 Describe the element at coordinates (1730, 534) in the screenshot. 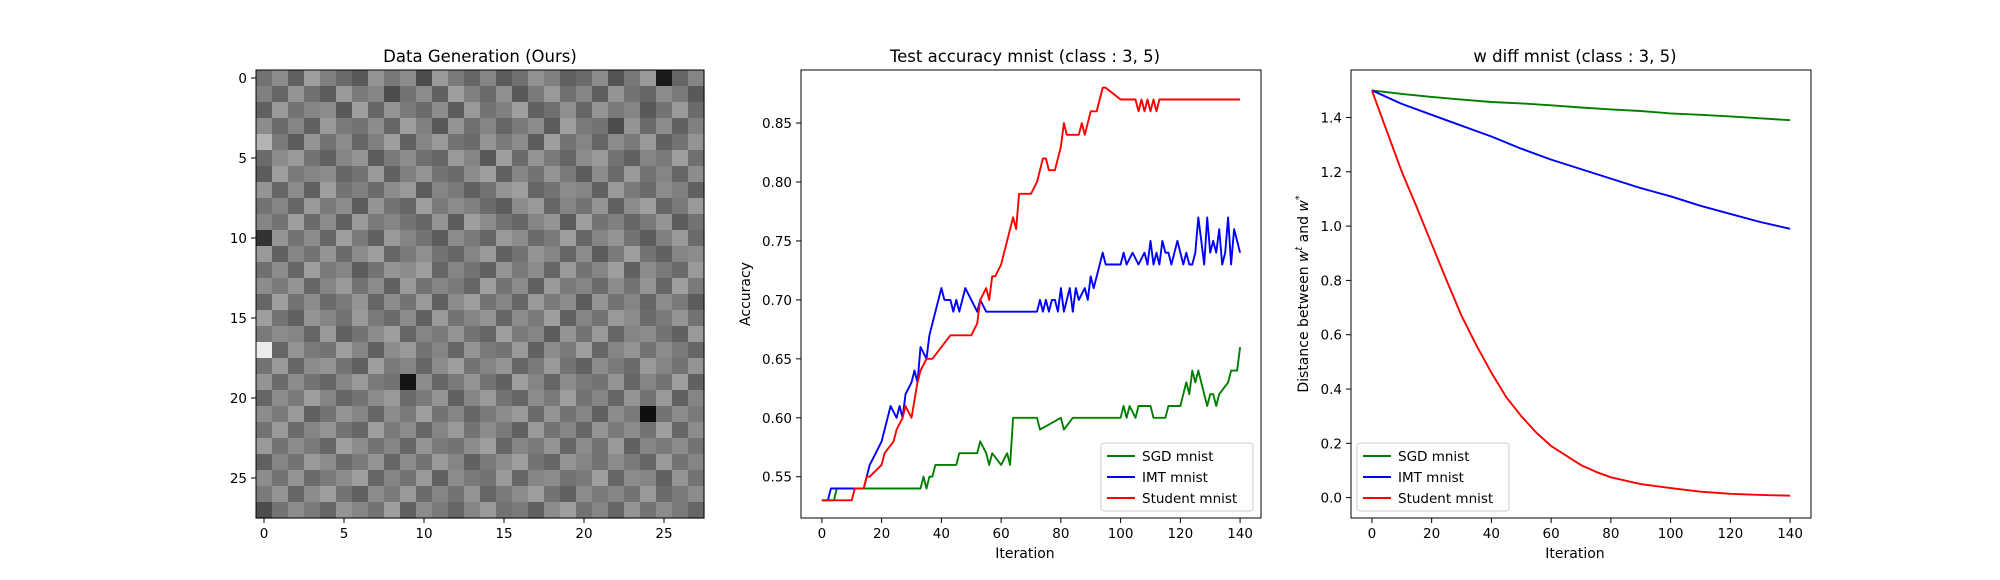

I see `wdiff-x-tick-label: 120` at that location.